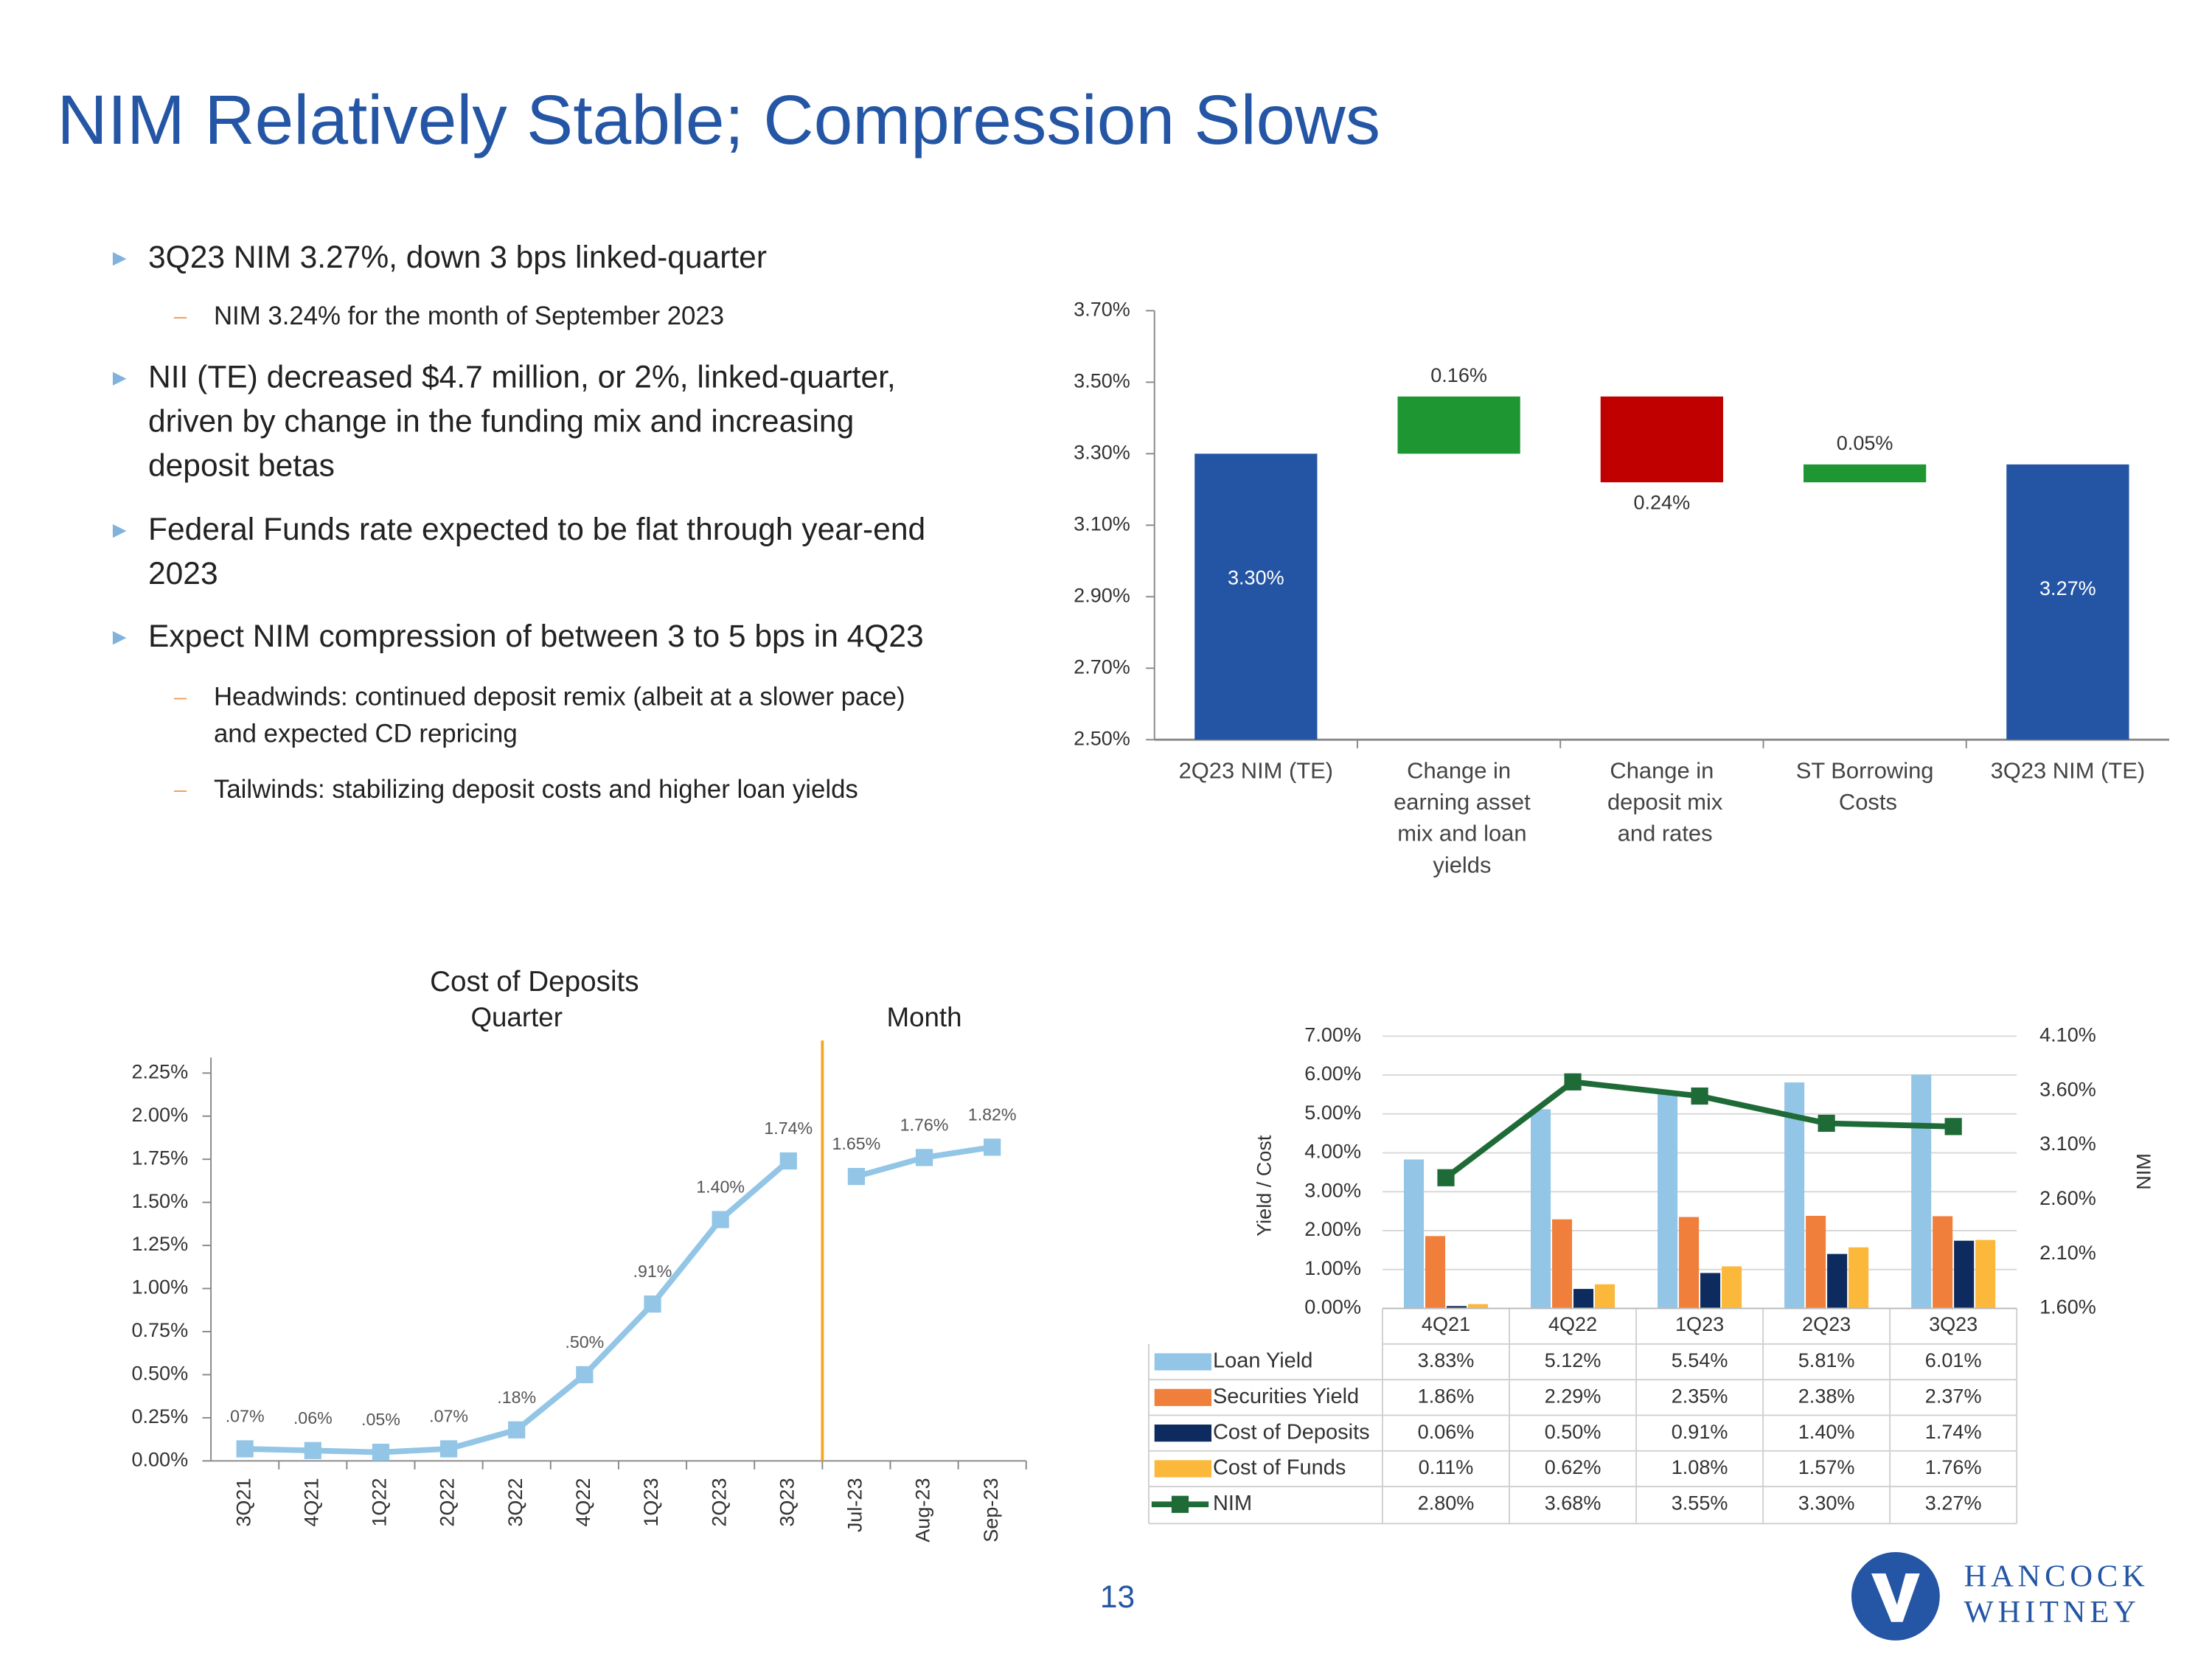  What do you see at coordinates (2052, 1612) in the screenshot?
I see `logo-text: WHITNEY` at bounding box center [2052, 1612].